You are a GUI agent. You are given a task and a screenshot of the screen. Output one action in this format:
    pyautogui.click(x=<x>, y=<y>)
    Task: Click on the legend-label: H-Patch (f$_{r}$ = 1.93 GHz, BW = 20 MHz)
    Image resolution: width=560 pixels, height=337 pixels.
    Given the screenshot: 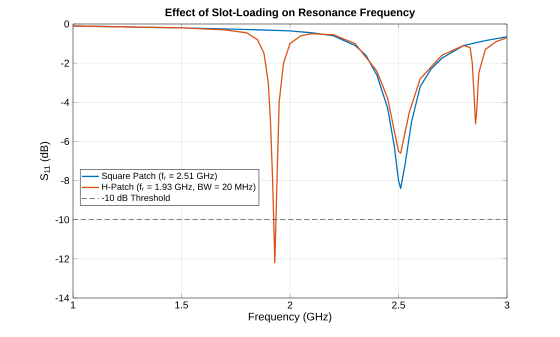 What is the action you would take?
    pyautogui.click(x=179, y=187)
    